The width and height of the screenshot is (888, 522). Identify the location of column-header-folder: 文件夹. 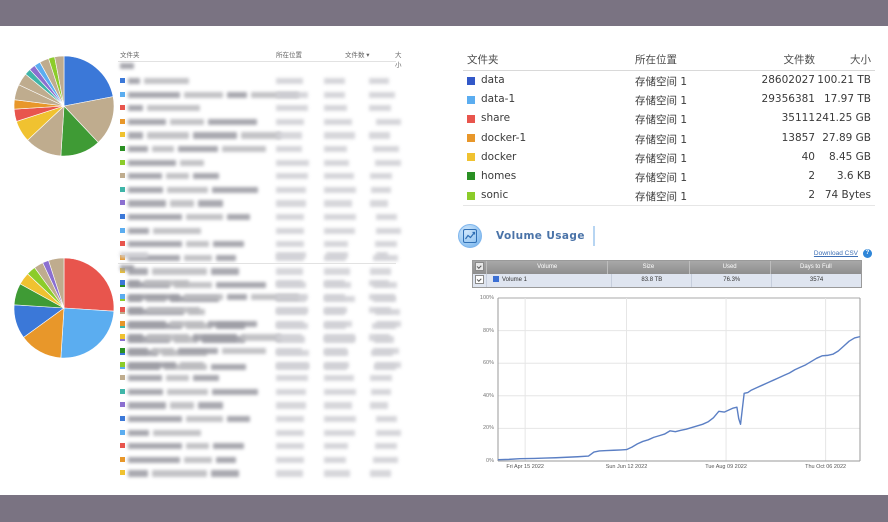
(483, 60).